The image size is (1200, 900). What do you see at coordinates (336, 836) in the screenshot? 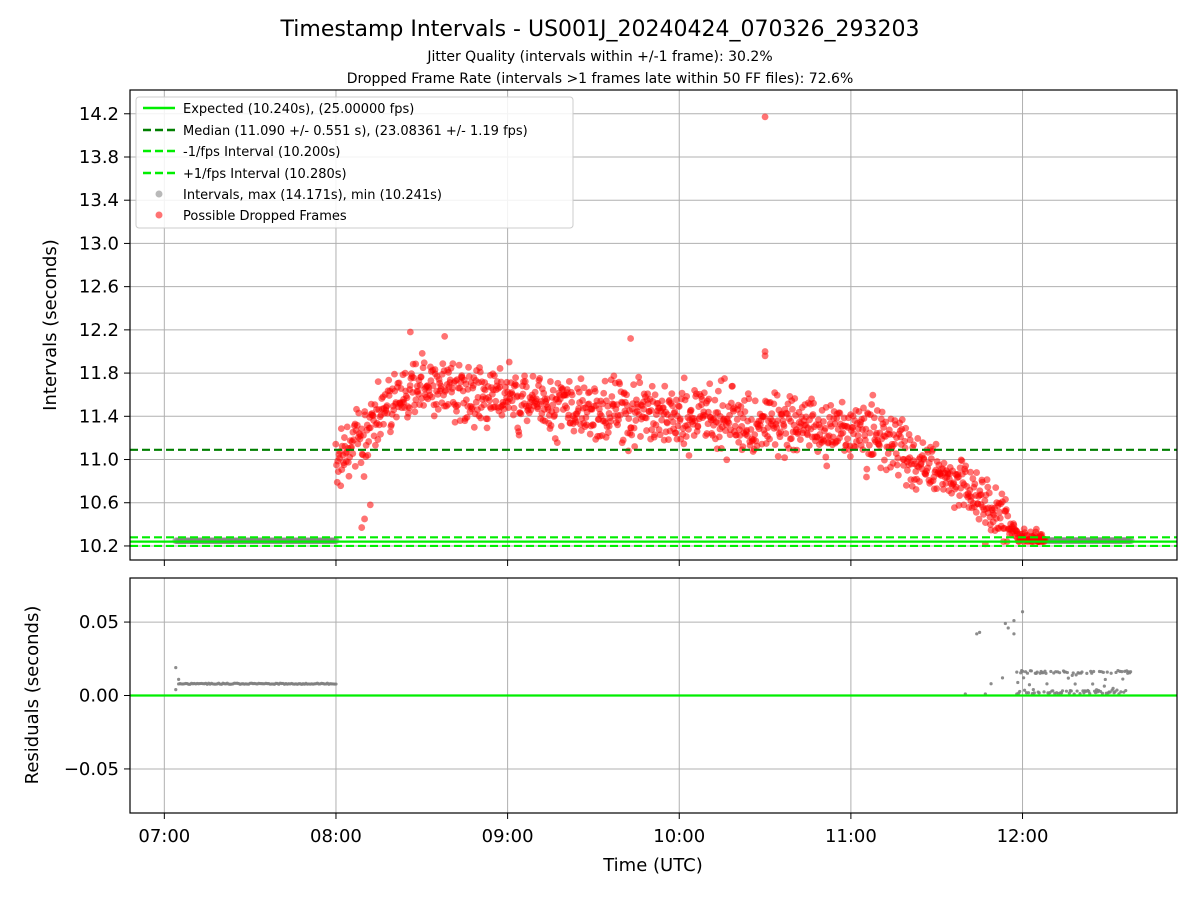
I see `x-tick-label: 08:00` at bounding box center [336, 836].